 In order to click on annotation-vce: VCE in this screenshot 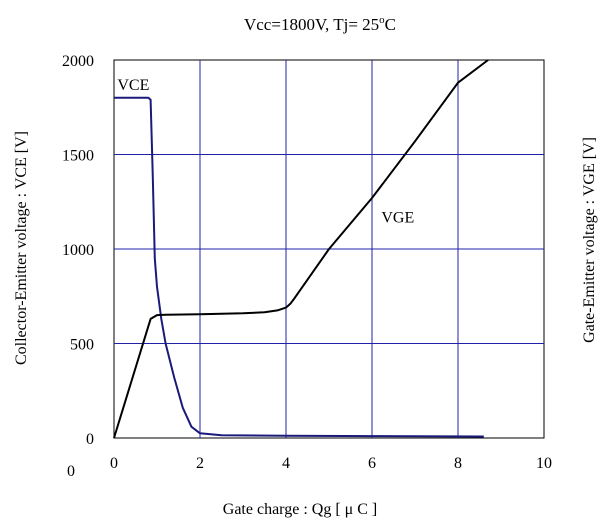, I will do `click(133, 85)`.